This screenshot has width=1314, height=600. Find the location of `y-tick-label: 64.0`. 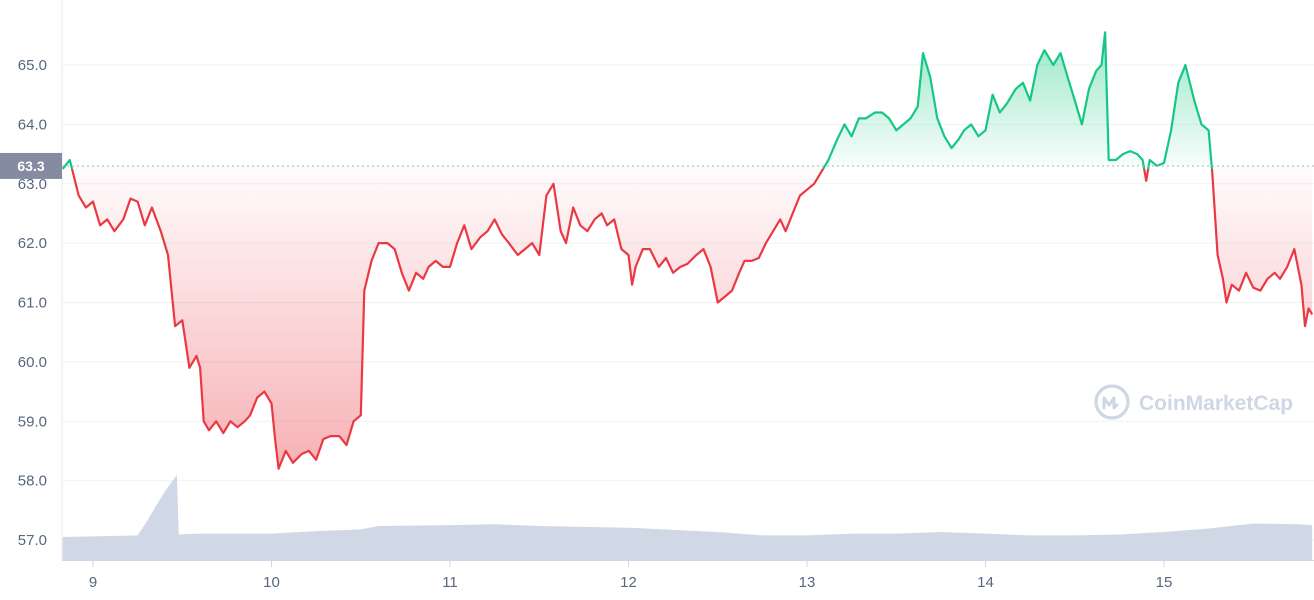

y-tick-label: 64.0 is located at coordinates (32, 124).